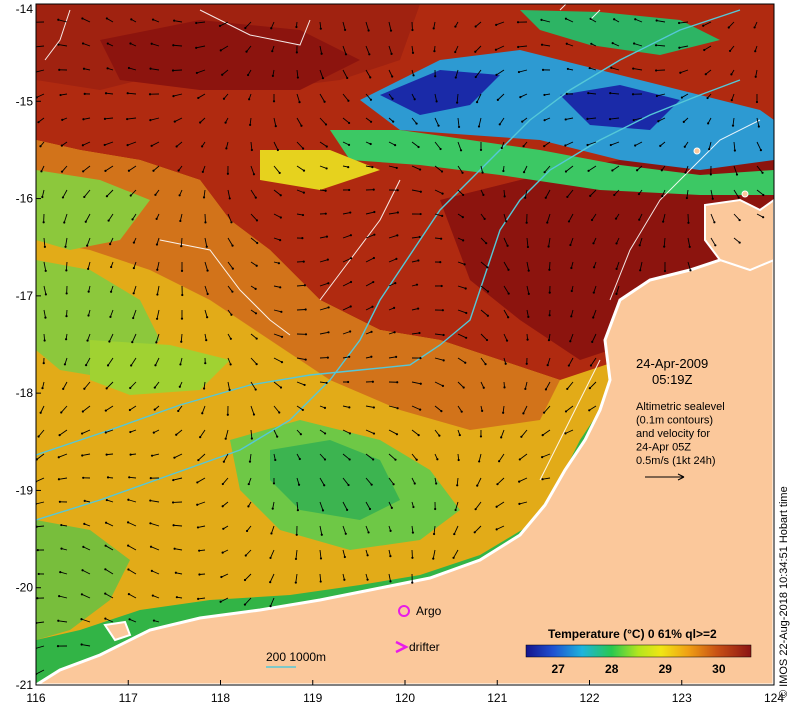  Describe the element at coordinates (666, 669) in the screenshot. I see `colorbar-tick-label: 29` at that location.